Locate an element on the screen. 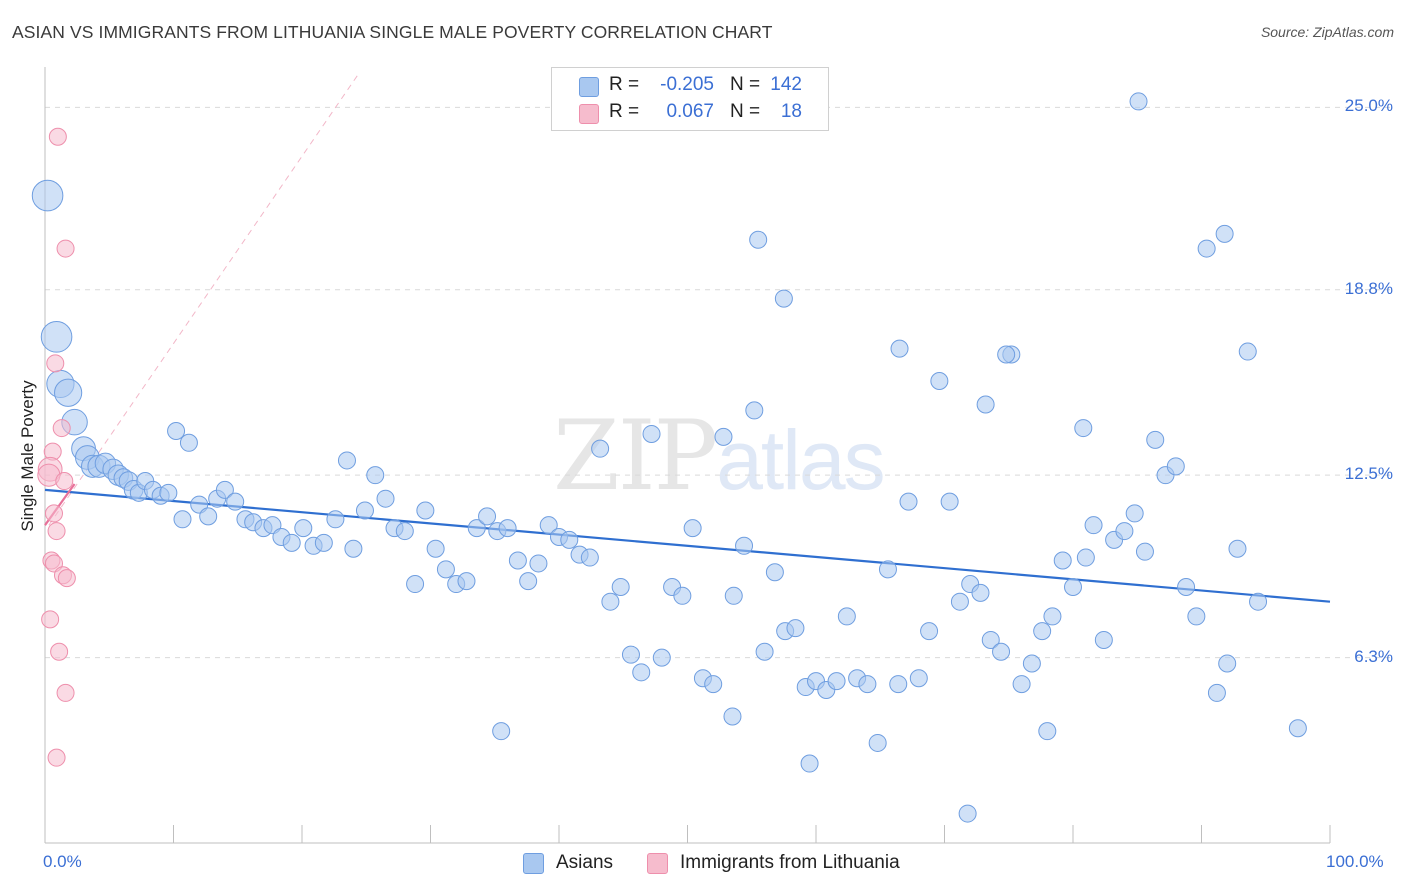 The width and height of the screenshot is (1406, 892). legend-row-asians: R = -0.205 N = 142 is located at coordinates (690, 86).